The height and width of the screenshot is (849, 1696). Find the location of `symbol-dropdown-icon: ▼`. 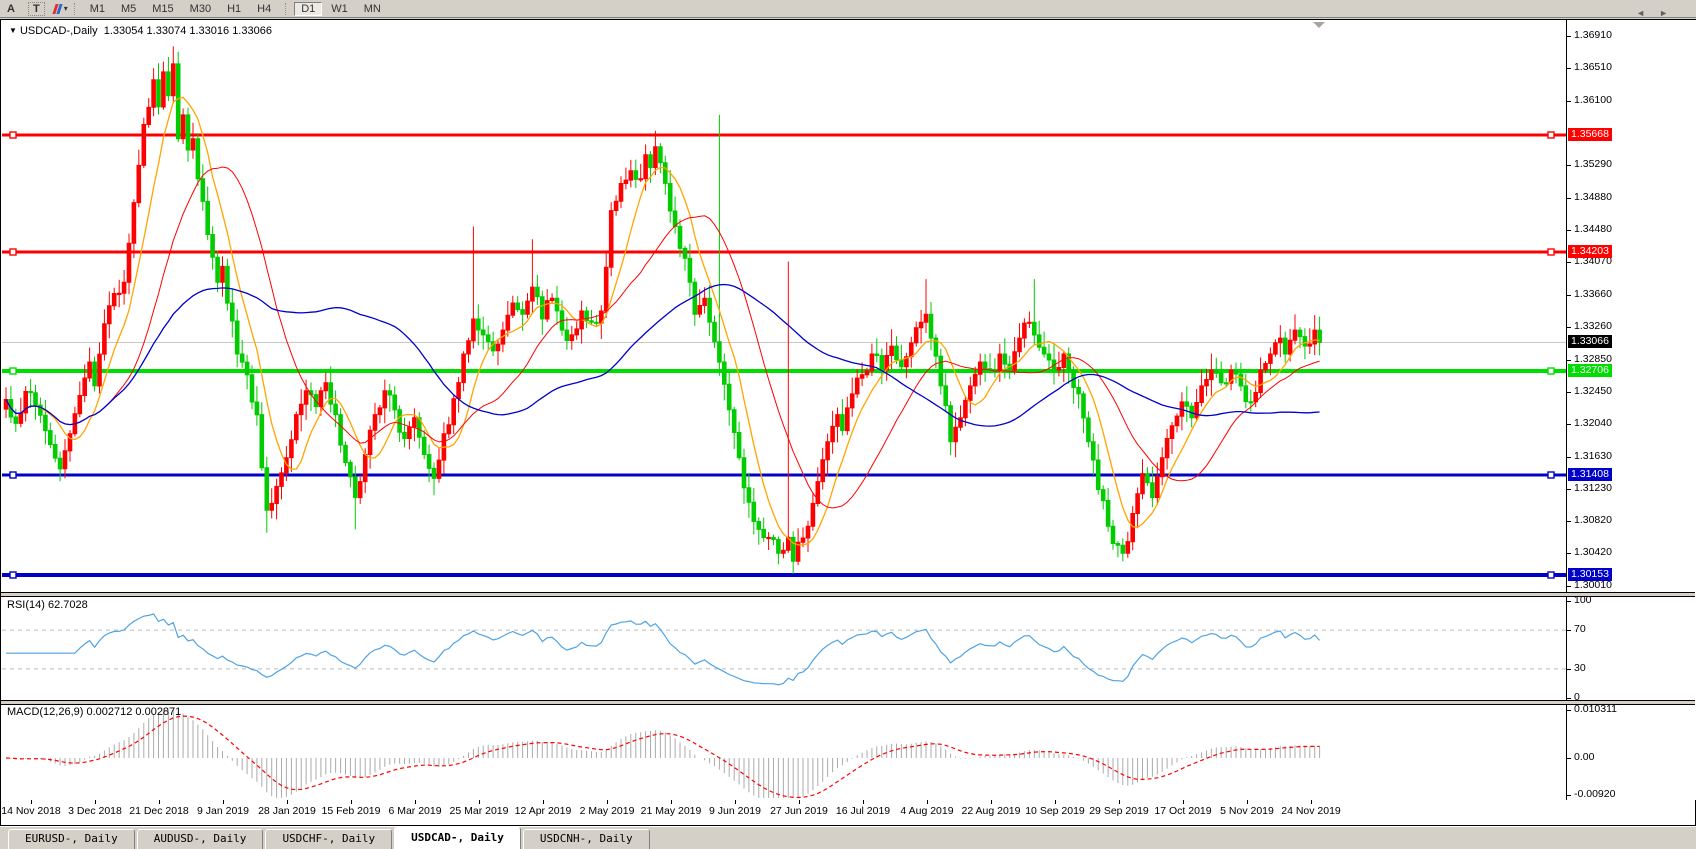

symbol-dropdown-icon: ▼ is located at coordinates (13, 30).